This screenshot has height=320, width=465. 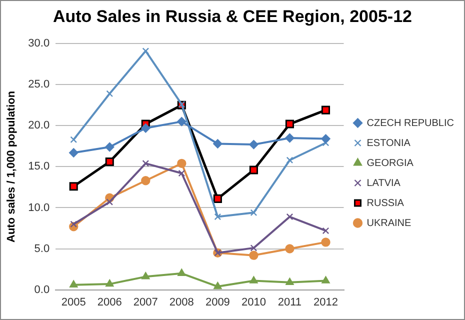 What do you see at coordinates (232, 17) in the screenshot?
I see `chart-title: Auto Sales in Russia & CEE Region, 2005-12` at bounding box center [232, 17].